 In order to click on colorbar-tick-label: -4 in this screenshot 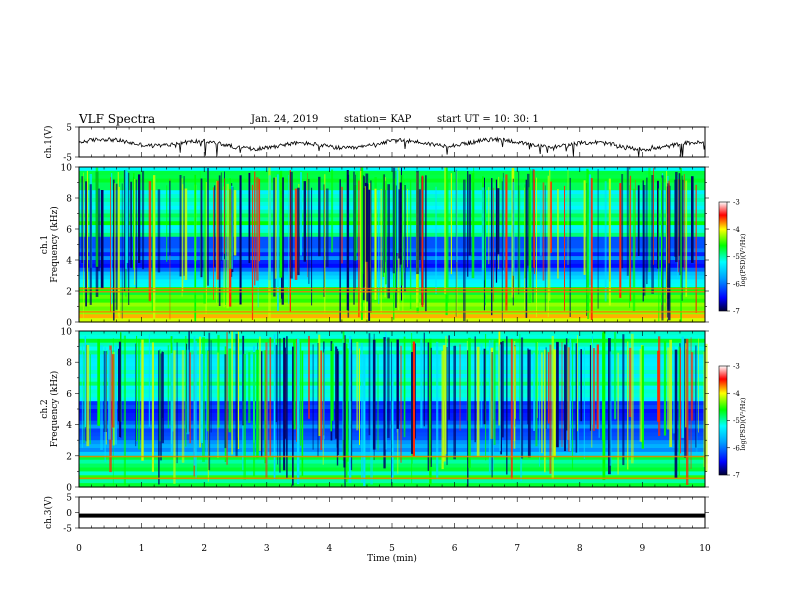, I will do `click(736, 394)`.